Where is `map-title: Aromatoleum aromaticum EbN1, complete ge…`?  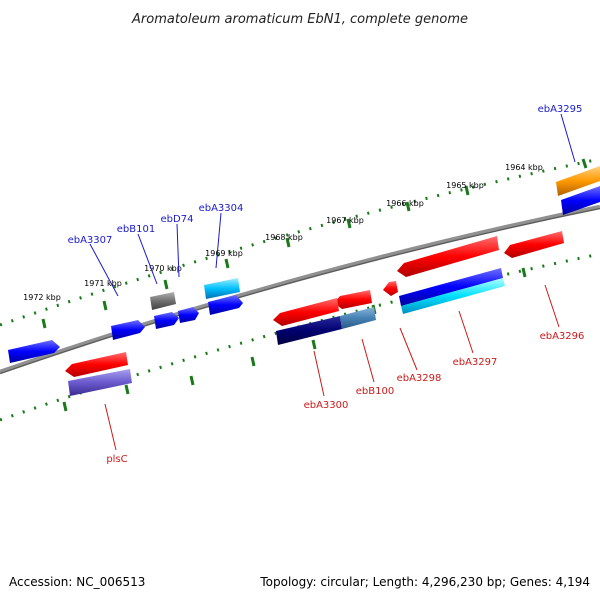
map-title: Aromatoleum aromaticum EbN1, complete ge… is located at coordinates (299, 19).